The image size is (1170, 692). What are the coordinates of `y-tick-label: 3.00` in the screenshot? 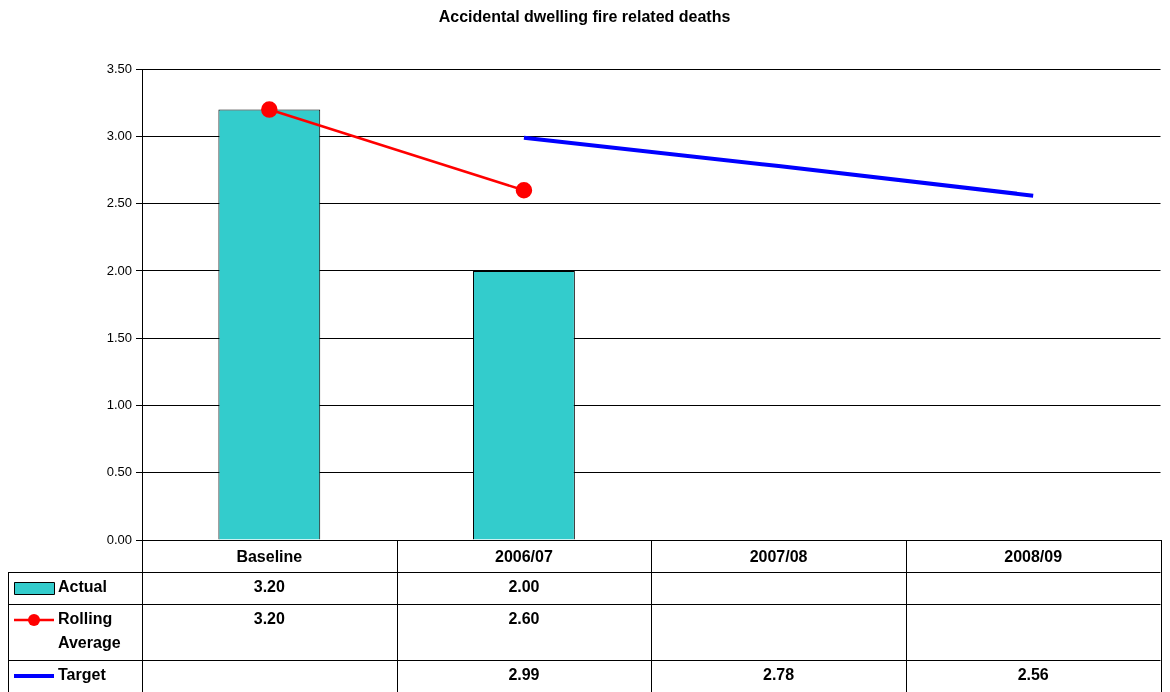 It's located at (119, 136).